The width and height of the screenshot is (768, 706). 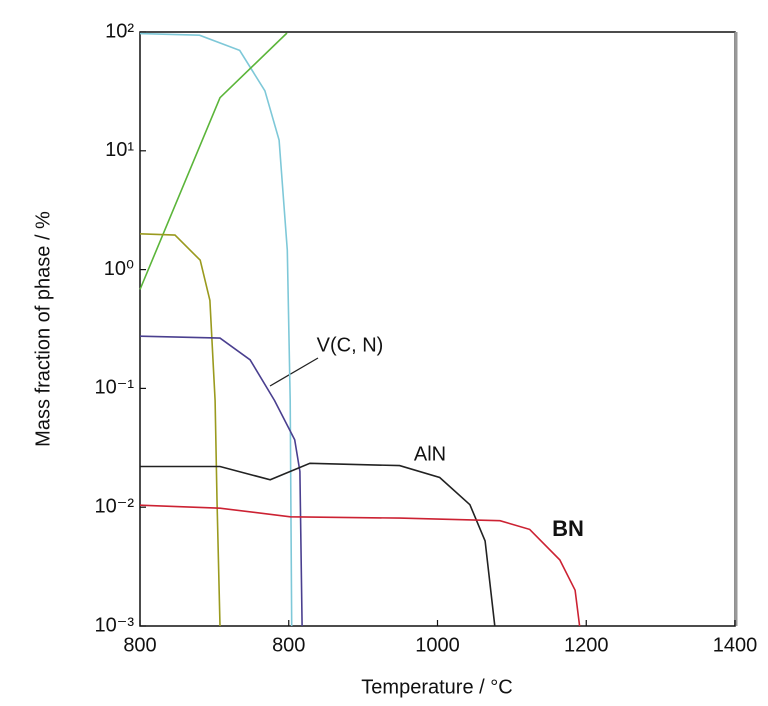 What do you see at coordinates (43, 329) in the screenshot?
I see `y-axis-label: Mass fraction of phase / %` at bounding box center [43, 329].